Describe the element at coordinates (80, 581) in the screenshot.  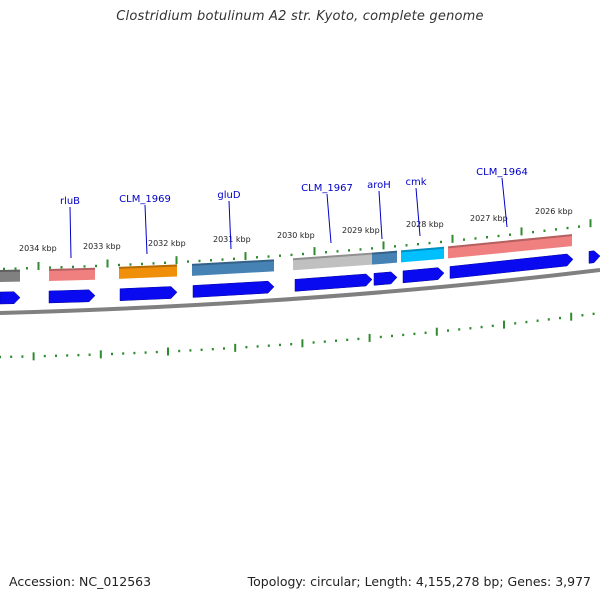
I see `accession-text: Accession: NC_012563` at that location.